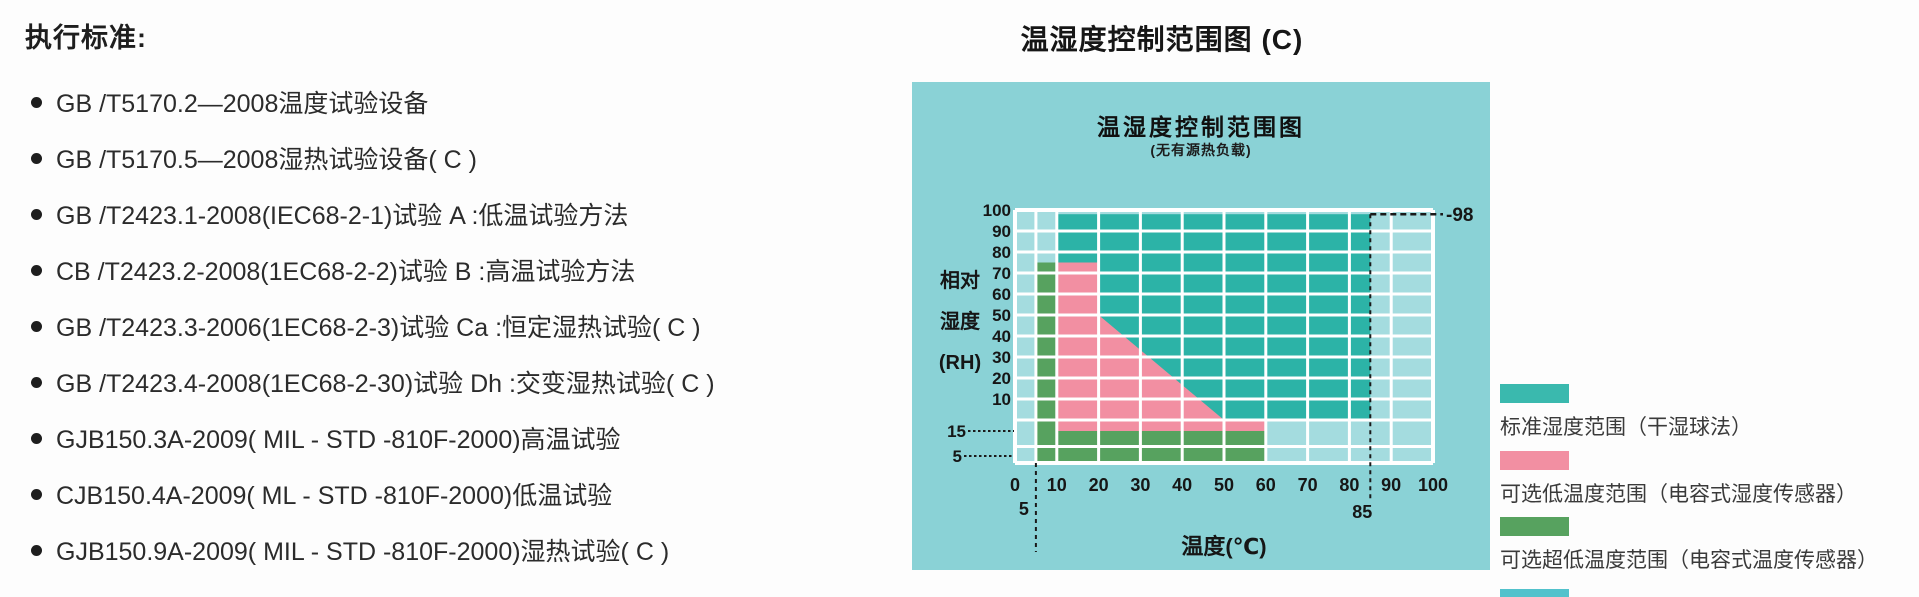  What do you see at coordinates (1001, 357) in the screenshot?
I see `y-tick-label: 30` at bounding box center [1001, 357].